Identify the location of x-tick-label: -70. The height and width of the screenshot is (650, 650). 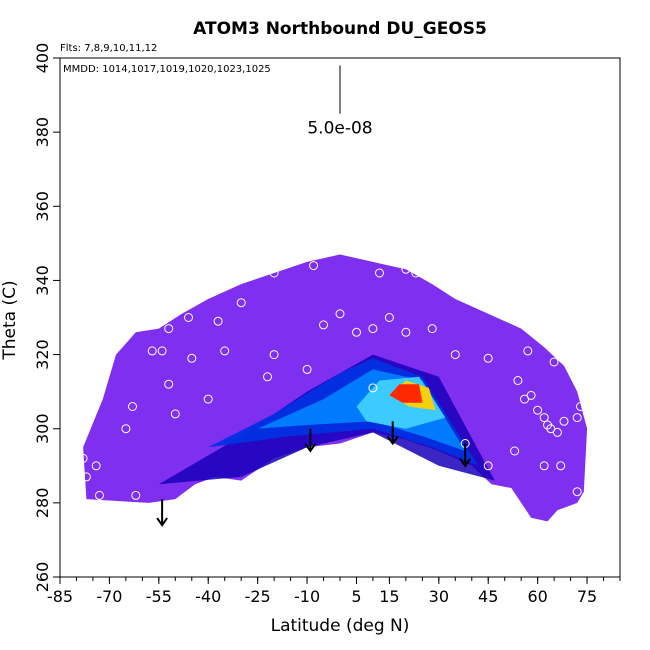
(109, 596).